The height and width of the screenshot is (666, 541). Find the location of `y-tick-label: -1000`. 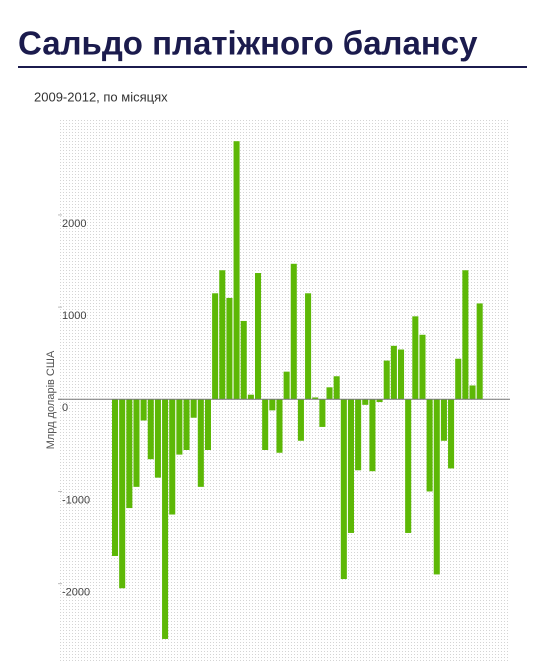

y-tick-label: -1000 is located at coordinates (76, 500).